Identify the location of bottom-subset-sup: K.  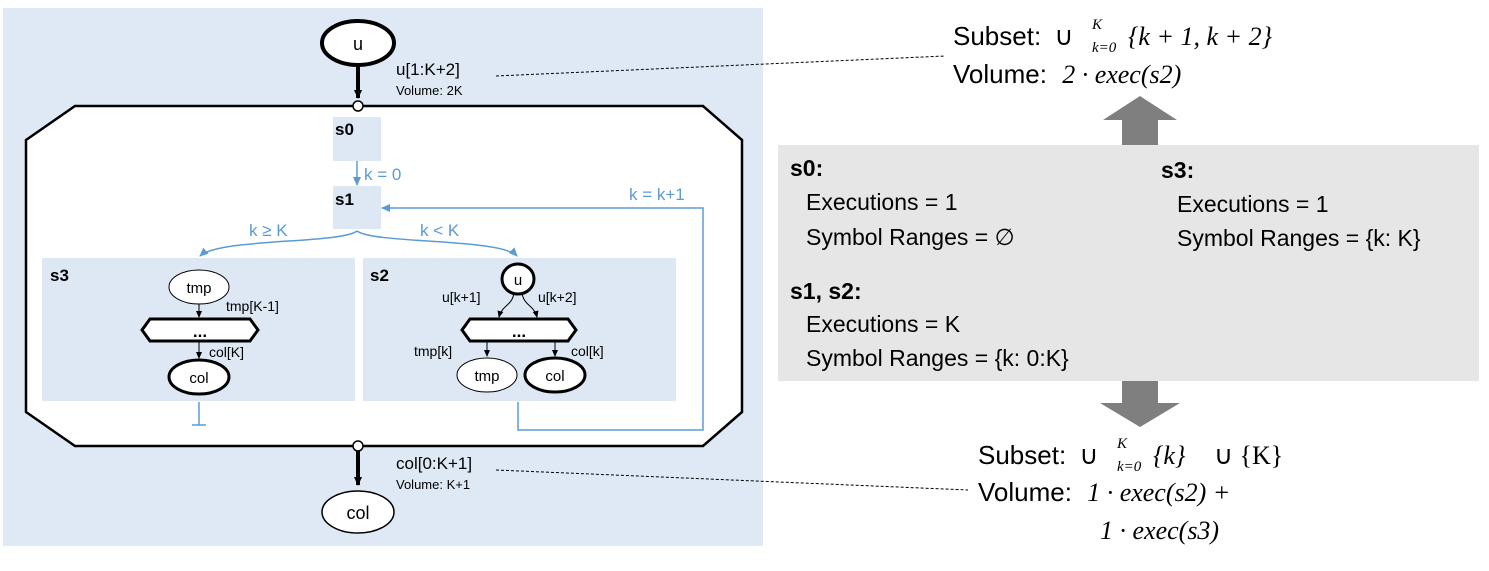
(1122, 444).